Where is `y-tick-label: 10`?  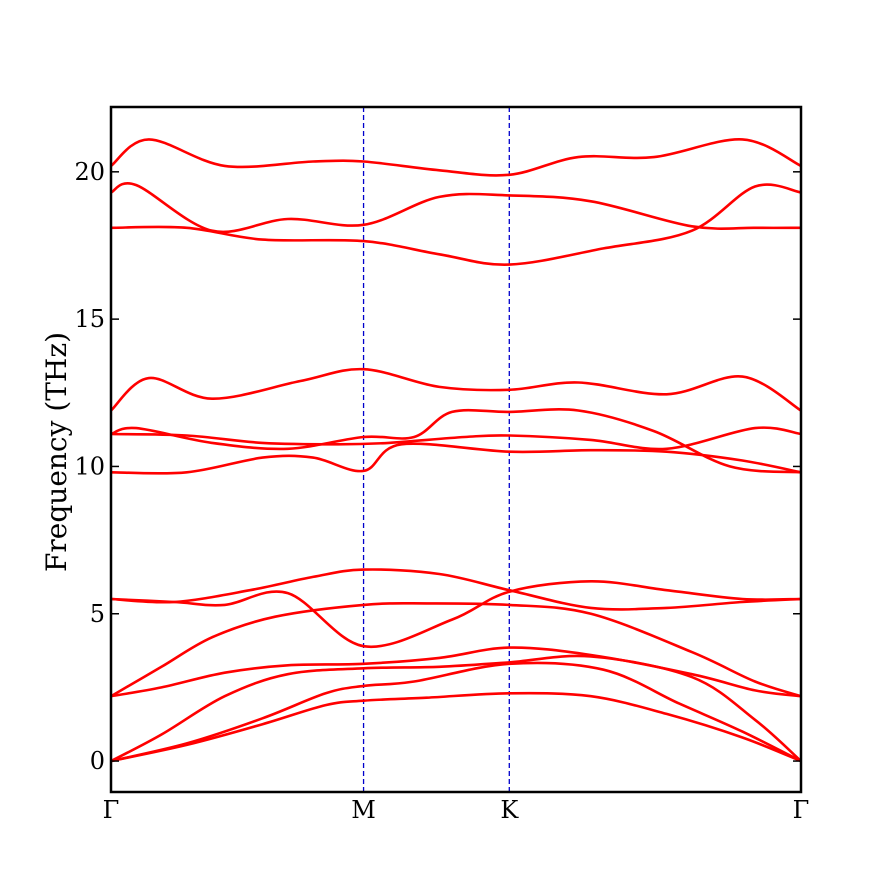
y-tick-label: 10 is located at coordinates (89, 466).